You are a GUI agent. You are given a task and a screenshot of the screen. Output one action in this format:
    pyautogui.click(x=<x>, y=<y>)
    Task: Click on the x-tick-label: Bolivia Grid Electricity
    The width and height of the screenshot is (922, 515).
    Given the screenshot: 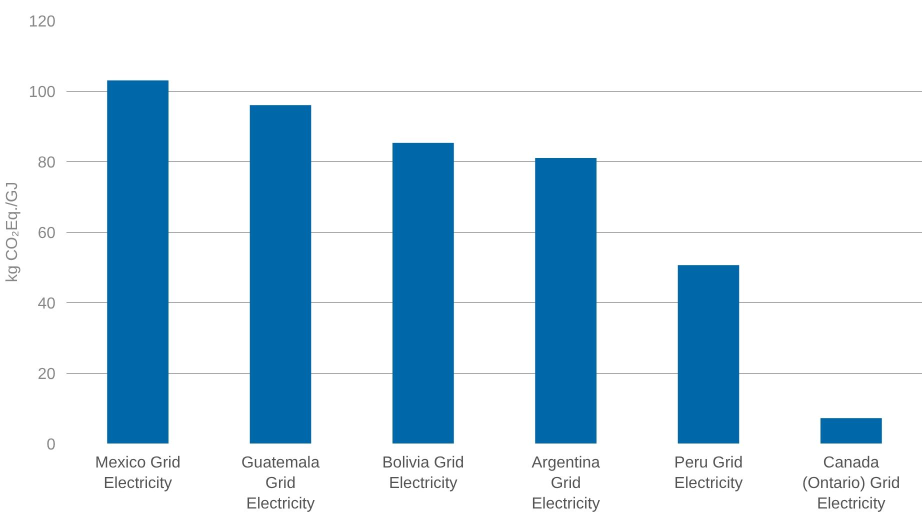 What is the action you would take?
    pyautogui.click(x=423, y=473)
    